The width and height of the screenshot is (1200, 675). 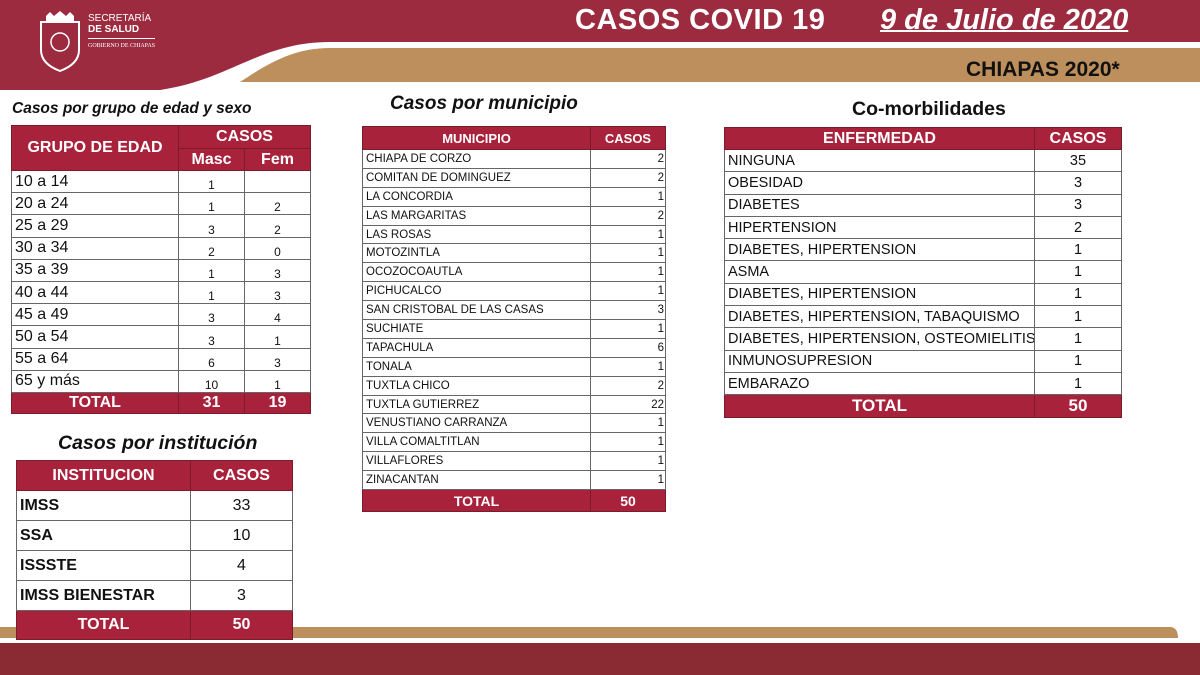 I want to click on table-row: OBESIDAD 3, so click(x=923, y=183).